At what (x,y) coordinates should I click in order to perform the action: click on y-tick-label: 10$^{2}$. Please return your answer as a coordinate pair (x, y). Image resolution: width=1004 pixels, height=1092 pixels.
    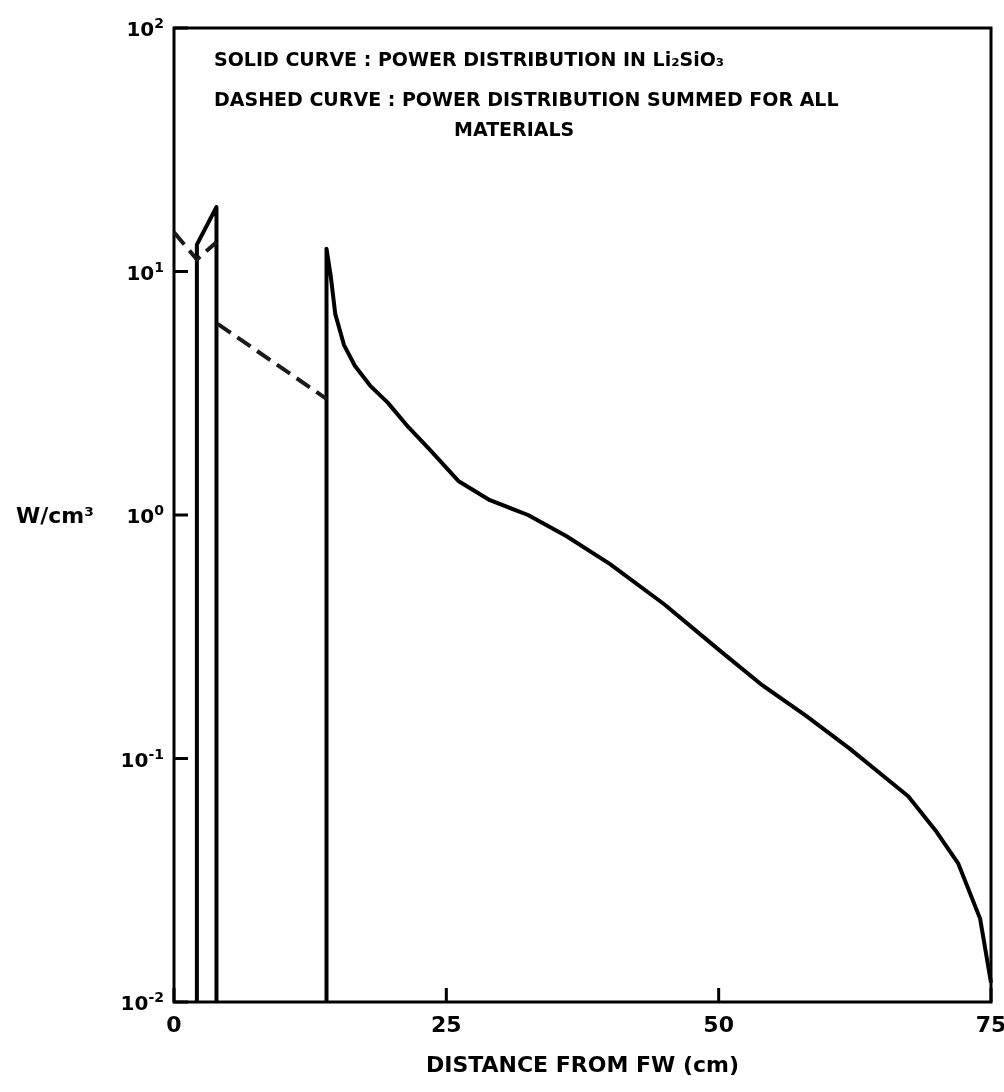
    Looking at the image, I should click on (145, 28).